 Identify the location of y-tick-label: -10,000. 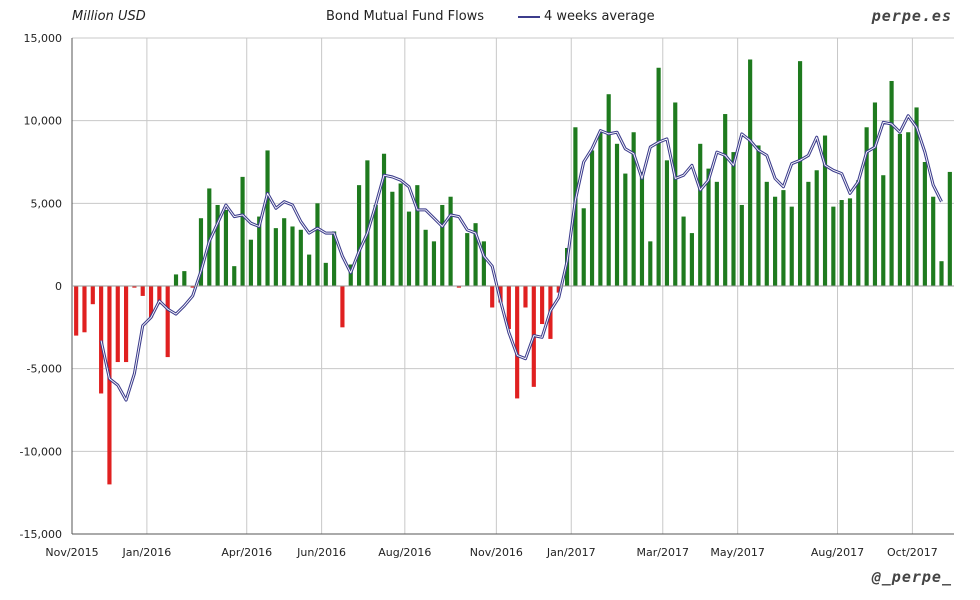
(41, 451).